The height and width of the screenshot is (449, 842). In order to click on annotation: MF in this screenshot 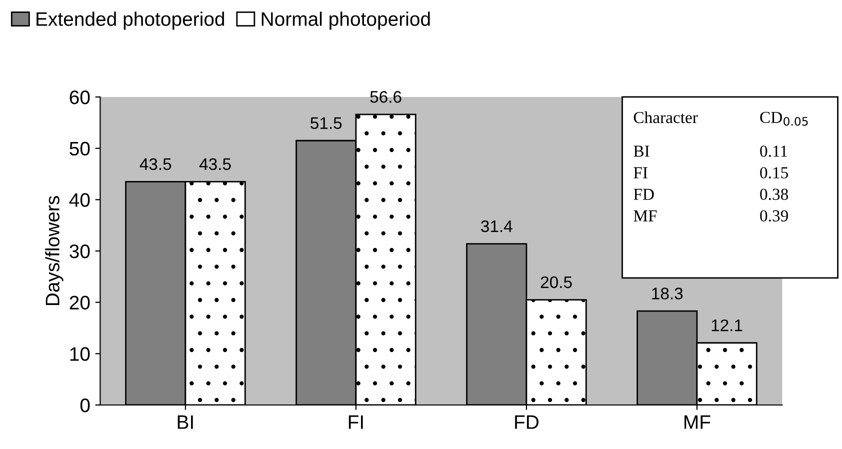, I will do `click(645, 216)`.